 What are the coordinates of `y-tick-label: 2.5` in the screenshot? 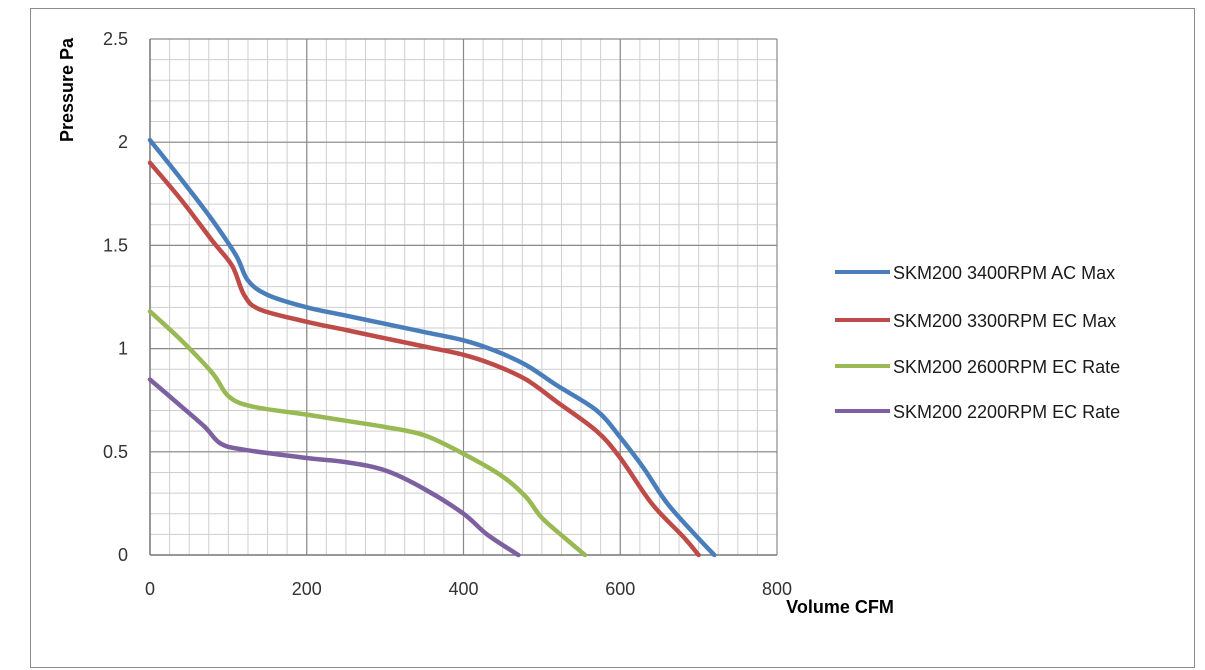 It's located at (115, 39).